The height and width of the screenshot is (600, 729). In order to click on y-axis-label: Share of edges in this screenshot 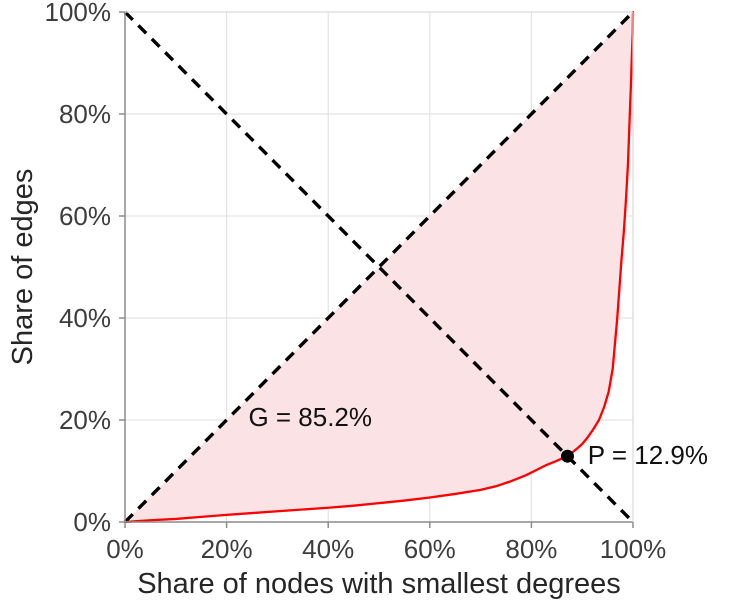, I will do `click(23, 267)`.